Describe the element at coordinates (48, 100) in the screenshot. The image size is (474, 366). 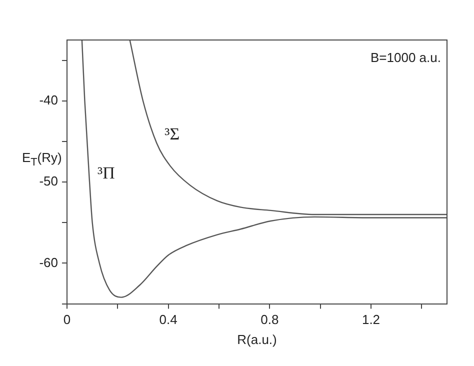
I see `y-tick-label: -40` at that location.